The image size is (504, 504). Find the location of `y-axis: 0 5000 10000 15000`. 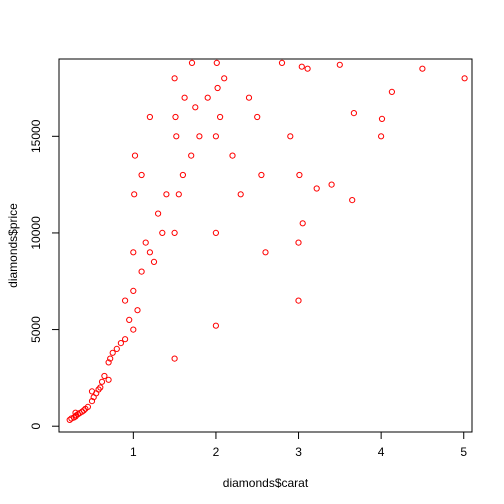

y-axis: 0 5000 10000 15000 is located at coordinates (44, 274).